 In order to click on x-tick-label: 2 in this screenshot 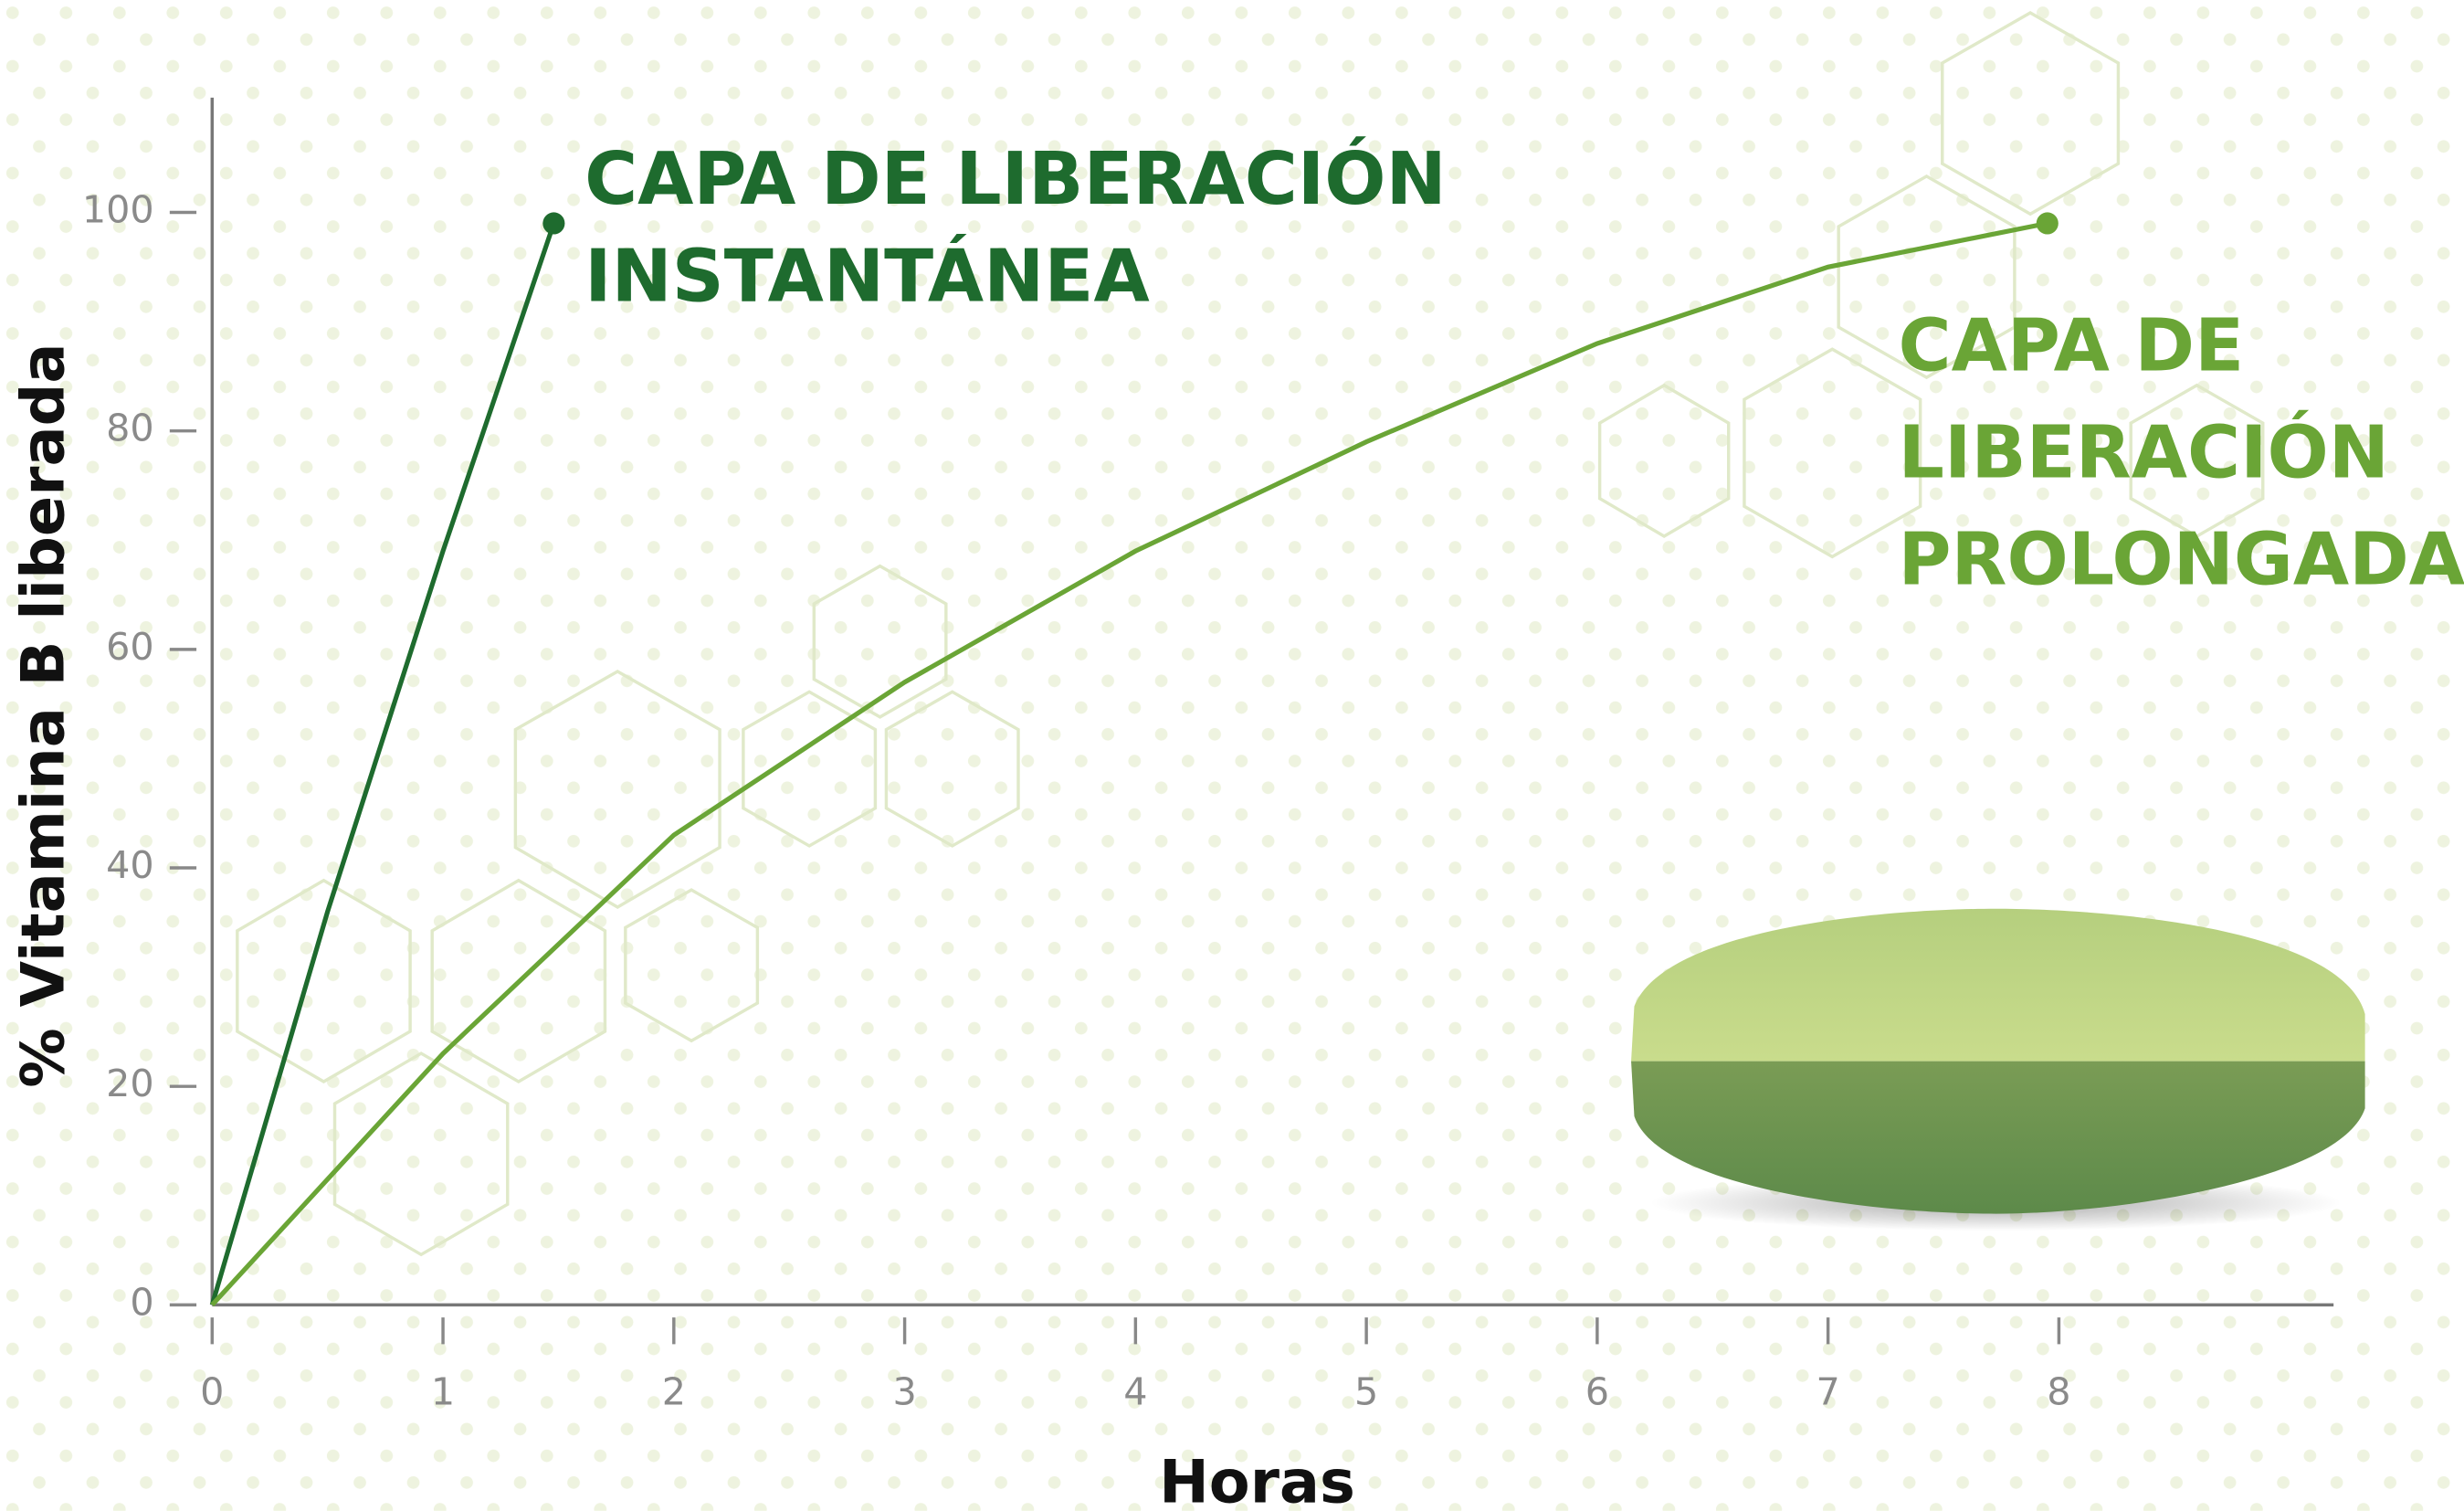, I will do `click(674, 1391)`.